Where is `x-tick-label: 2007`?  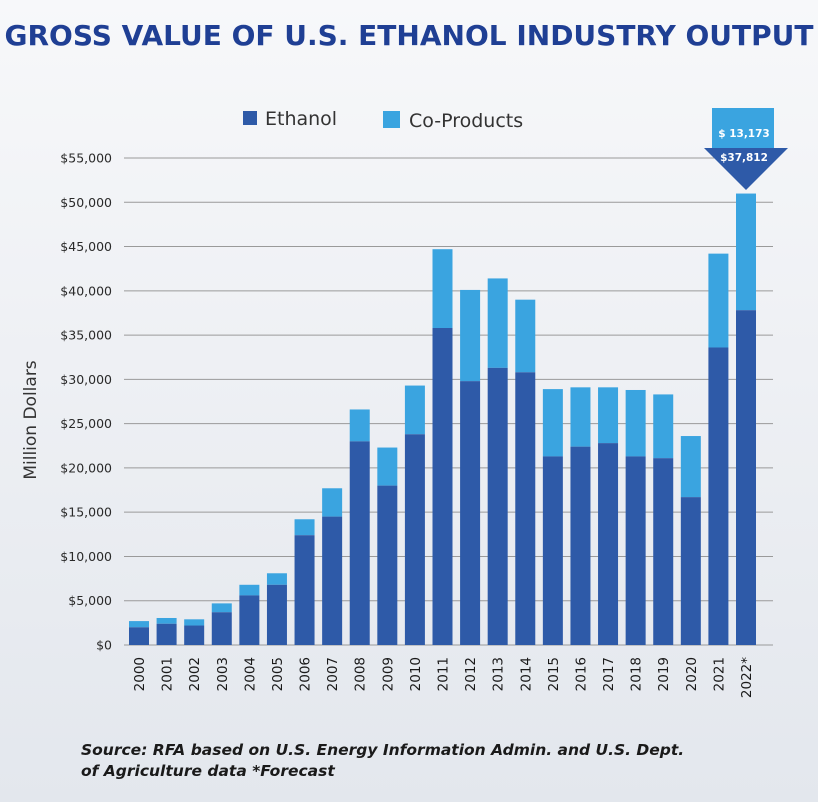
x-tick-label: 2007 is located at coordinates (333, 674).